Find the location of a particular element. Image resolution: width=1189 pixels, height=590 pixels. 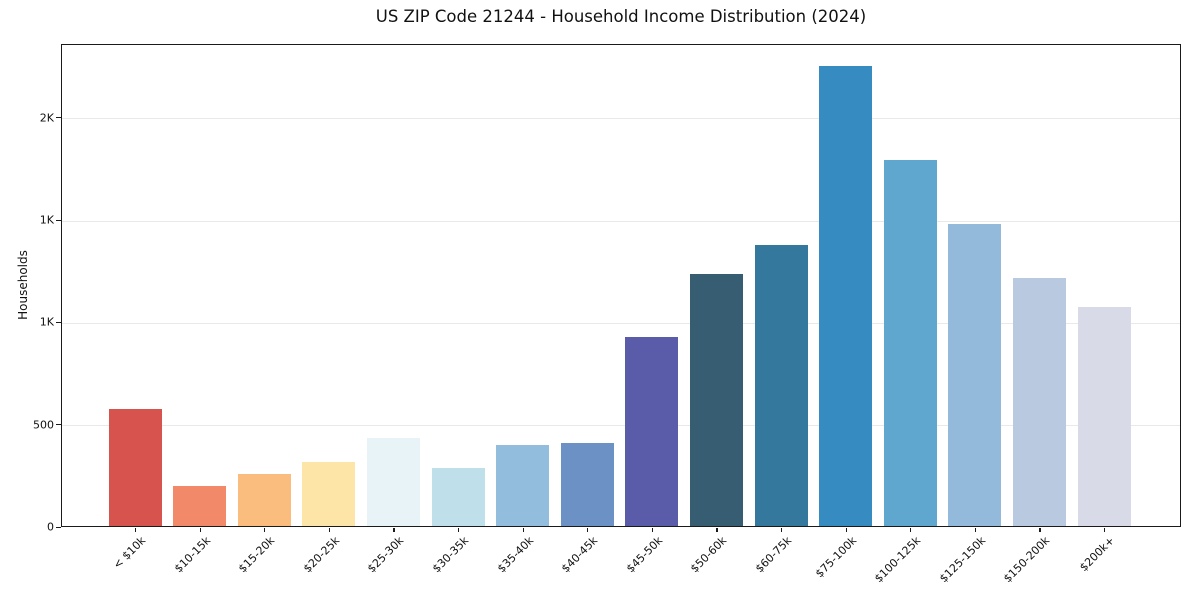

x-tick-label: < $10k is located at coordinates (129, 553).